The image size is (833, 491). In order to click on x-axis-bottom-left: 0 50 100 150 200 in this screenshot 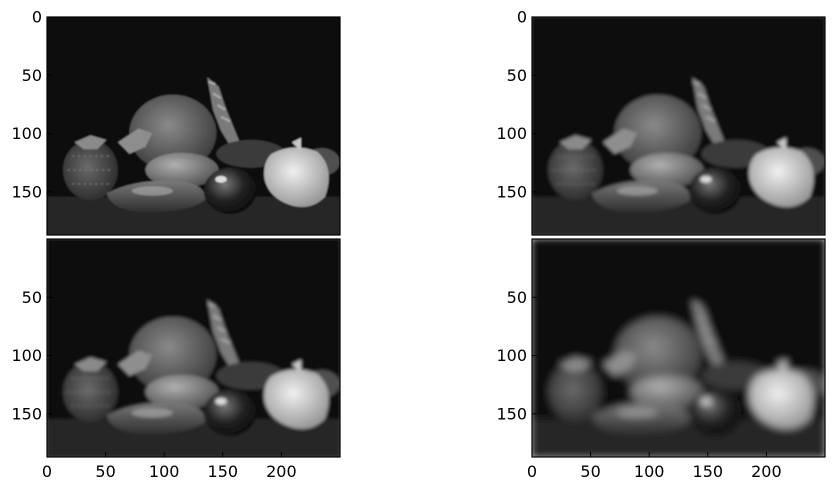, I will do `click(169, 466)`.